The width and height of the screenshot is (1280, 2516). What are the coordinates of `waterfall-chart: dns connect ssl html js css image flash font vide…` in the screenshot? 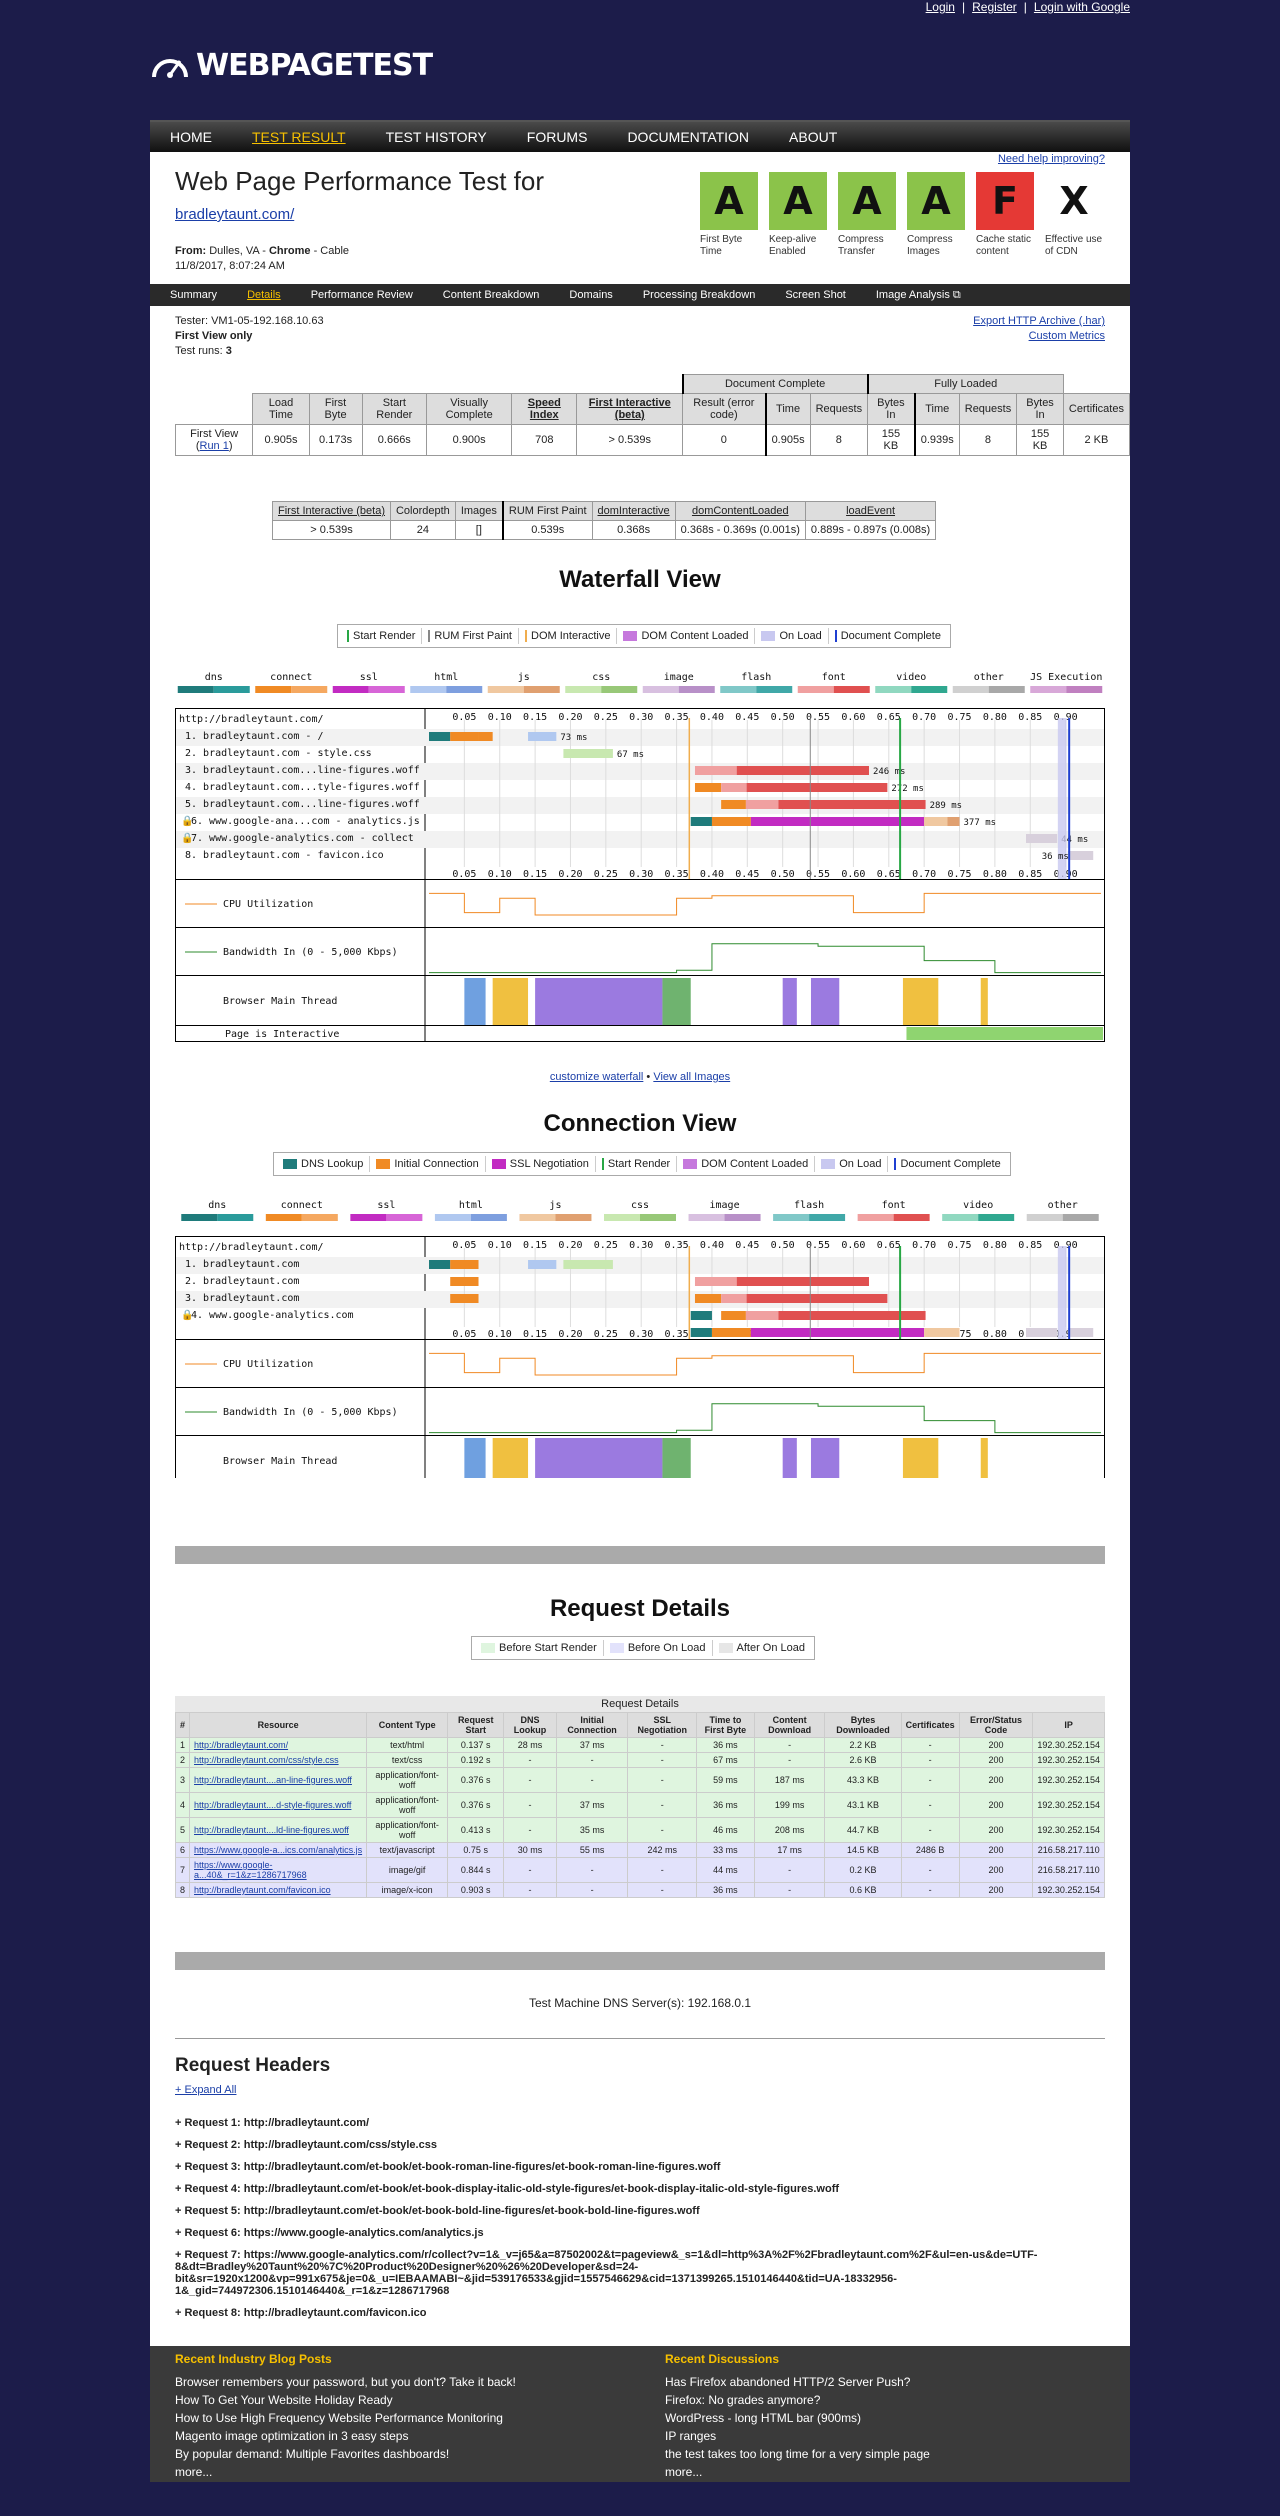 It's located at (640, 855).